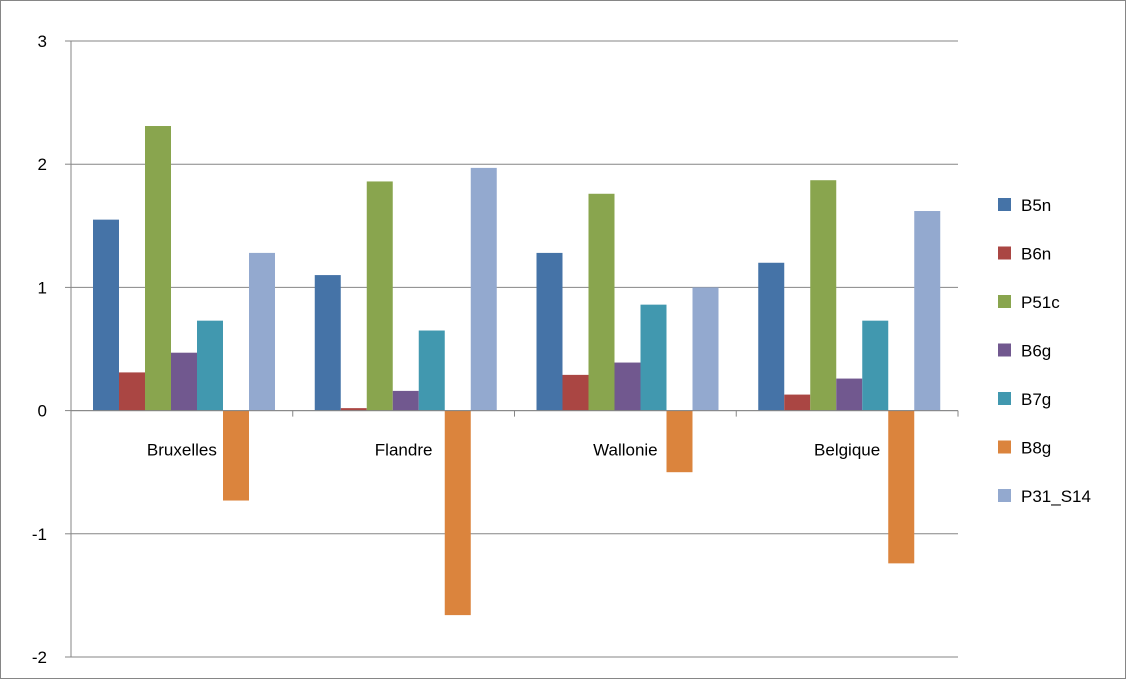  What do you see at coordinates (158, 268) in the screenshot?
I see `bar-p51c-bruxelles` at bounding box center [158, 268].